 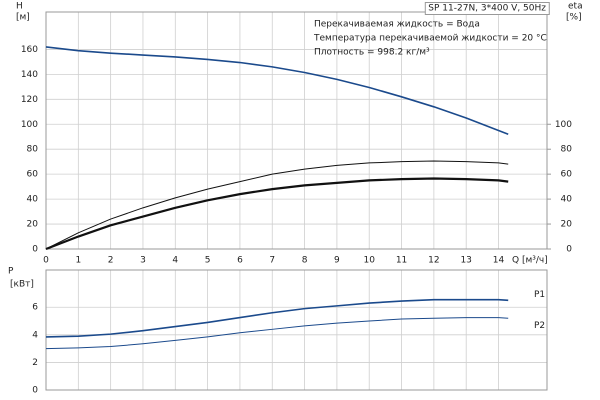 What do you see at coordinates (499, 261) in the screenshot?
I see `x-tick-label: 14` at bounding box center [499, 261].